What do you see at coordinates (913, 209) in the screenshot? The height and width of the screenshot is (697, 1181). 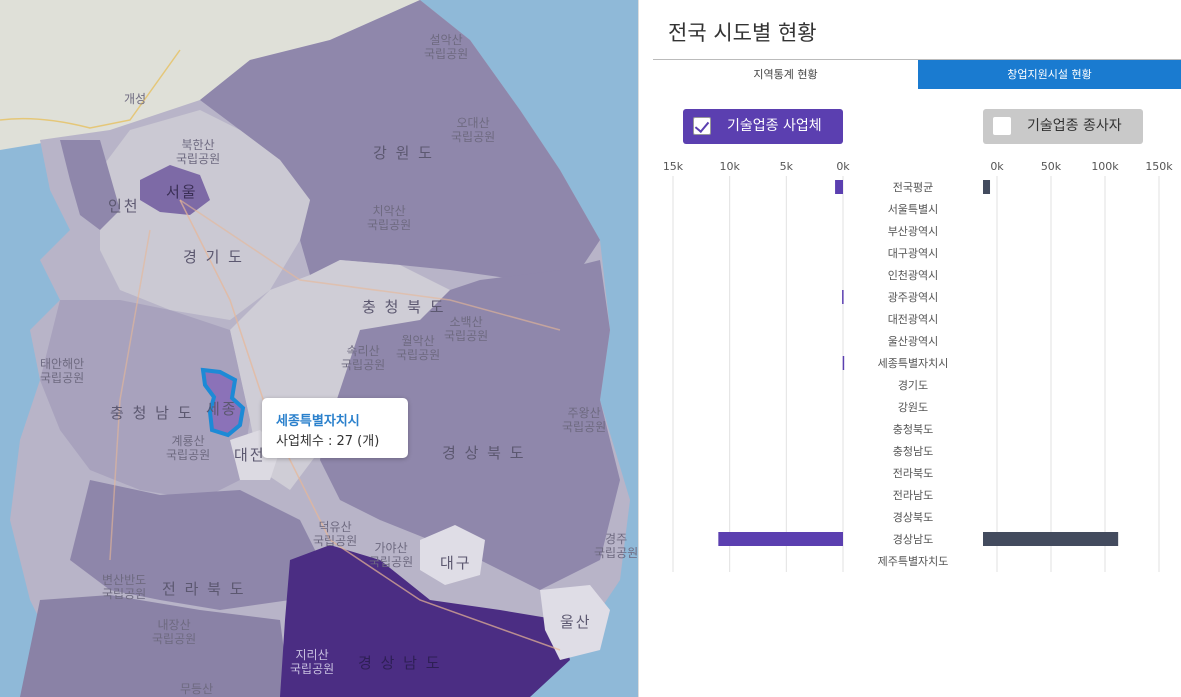 I see `category-label: 서울특별시` at bounding box center [913, 209].